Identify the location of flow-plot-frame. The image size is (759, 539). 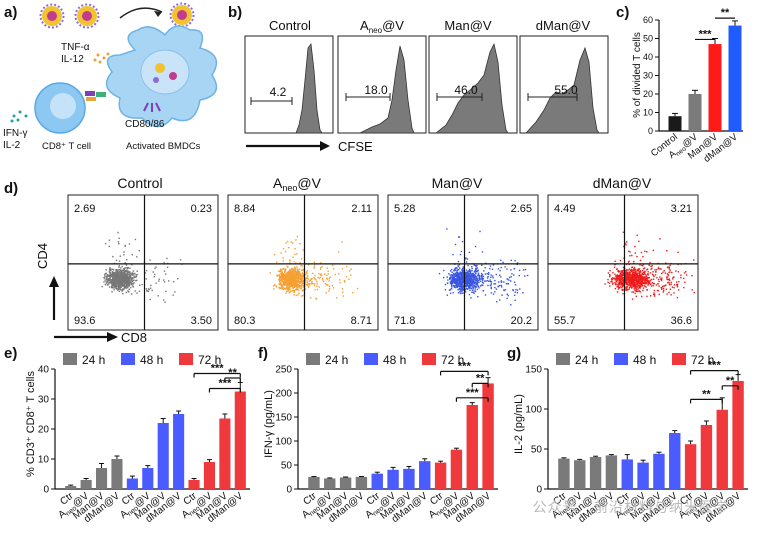
(623, 262).